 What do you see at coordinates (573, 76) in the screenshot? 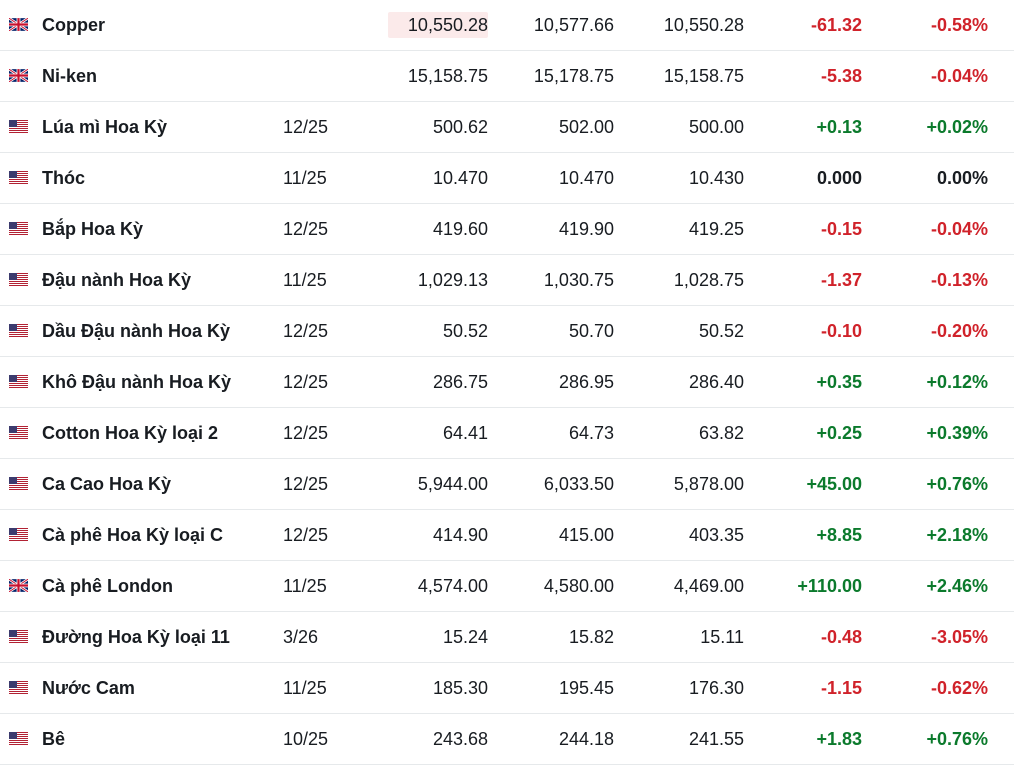
I see `high-price: 15,178.75` at bounding box center [573, 76].